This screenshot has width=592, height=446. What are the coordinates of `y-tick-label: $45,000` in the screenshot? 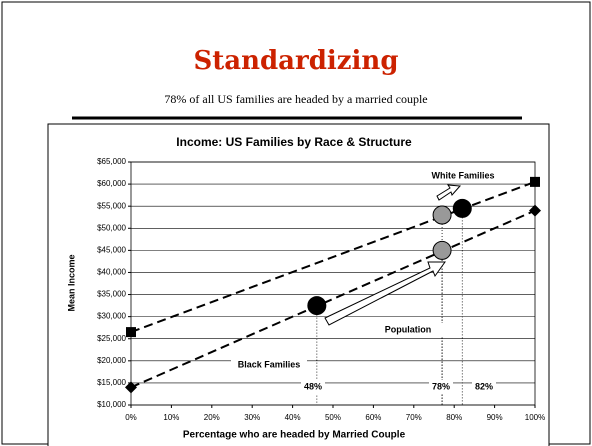 It's located at (111, 249).